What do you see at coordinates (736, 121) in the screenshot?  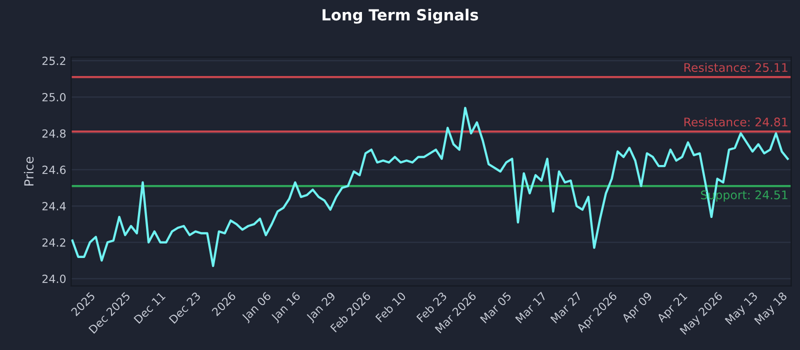 I see `ref-line-label: Resistance: 24.81` at bounding box center [736, 121].